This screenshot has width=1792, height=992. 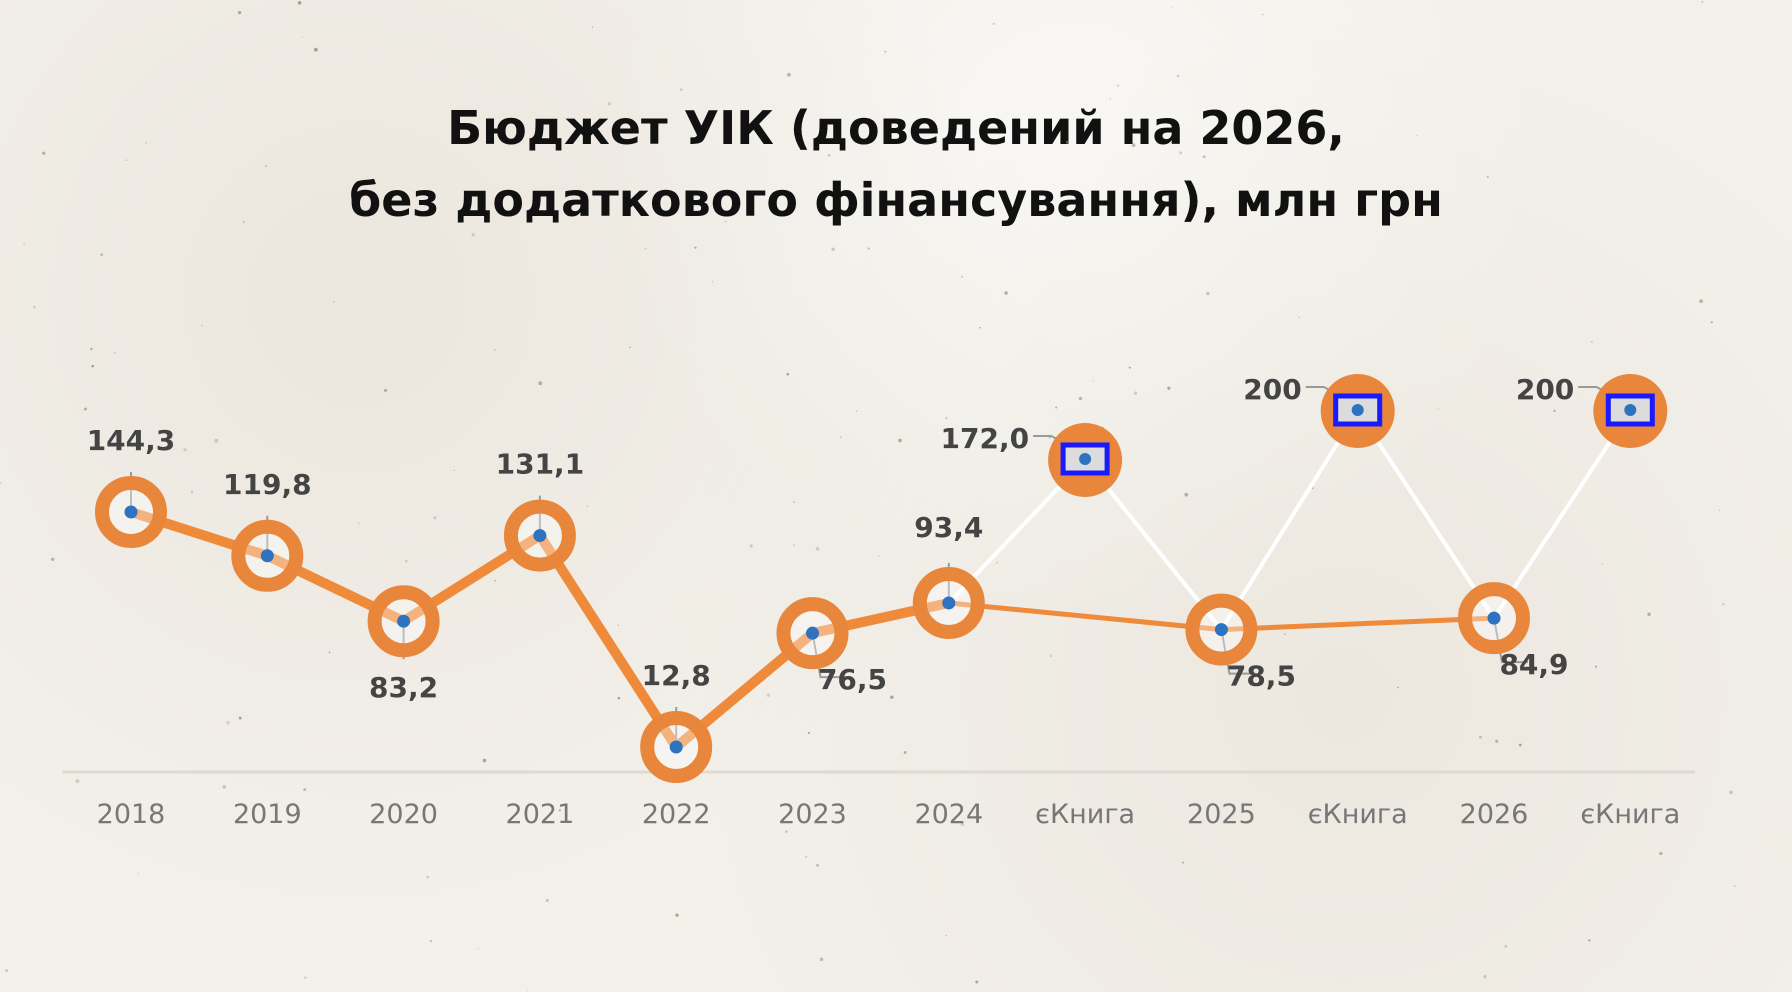 What do you see at coordinates (676, 814) in the screenshot?
I see `x-tick-label: 2022` at bounding box center [676, 814].